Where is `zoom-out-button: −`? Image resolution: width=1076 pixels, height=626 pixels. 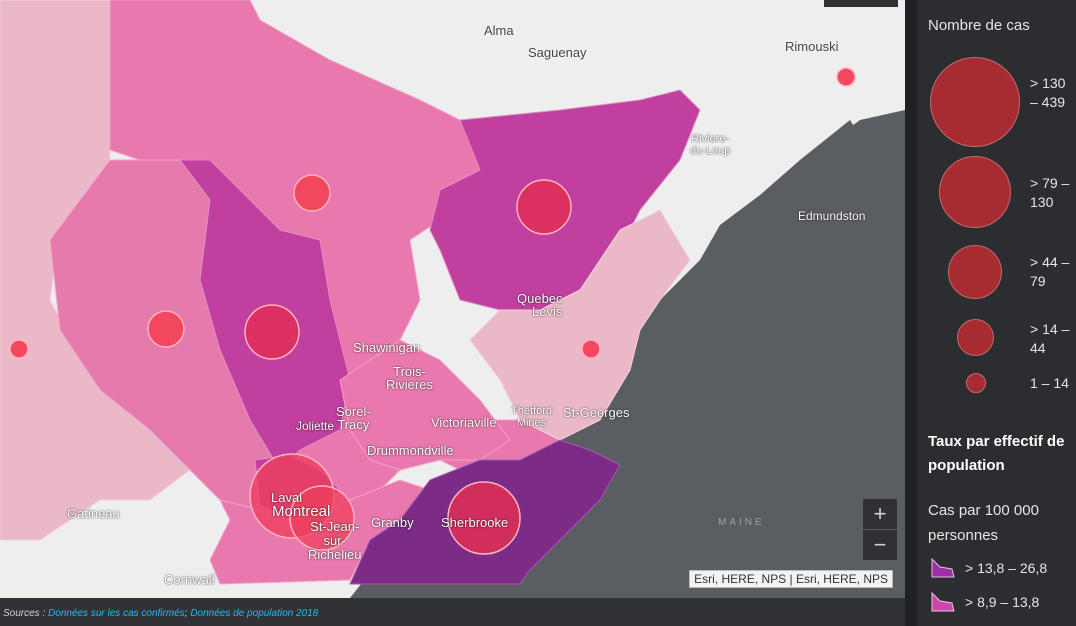 zoom-out-button: − is located at coordinates (880, 545).